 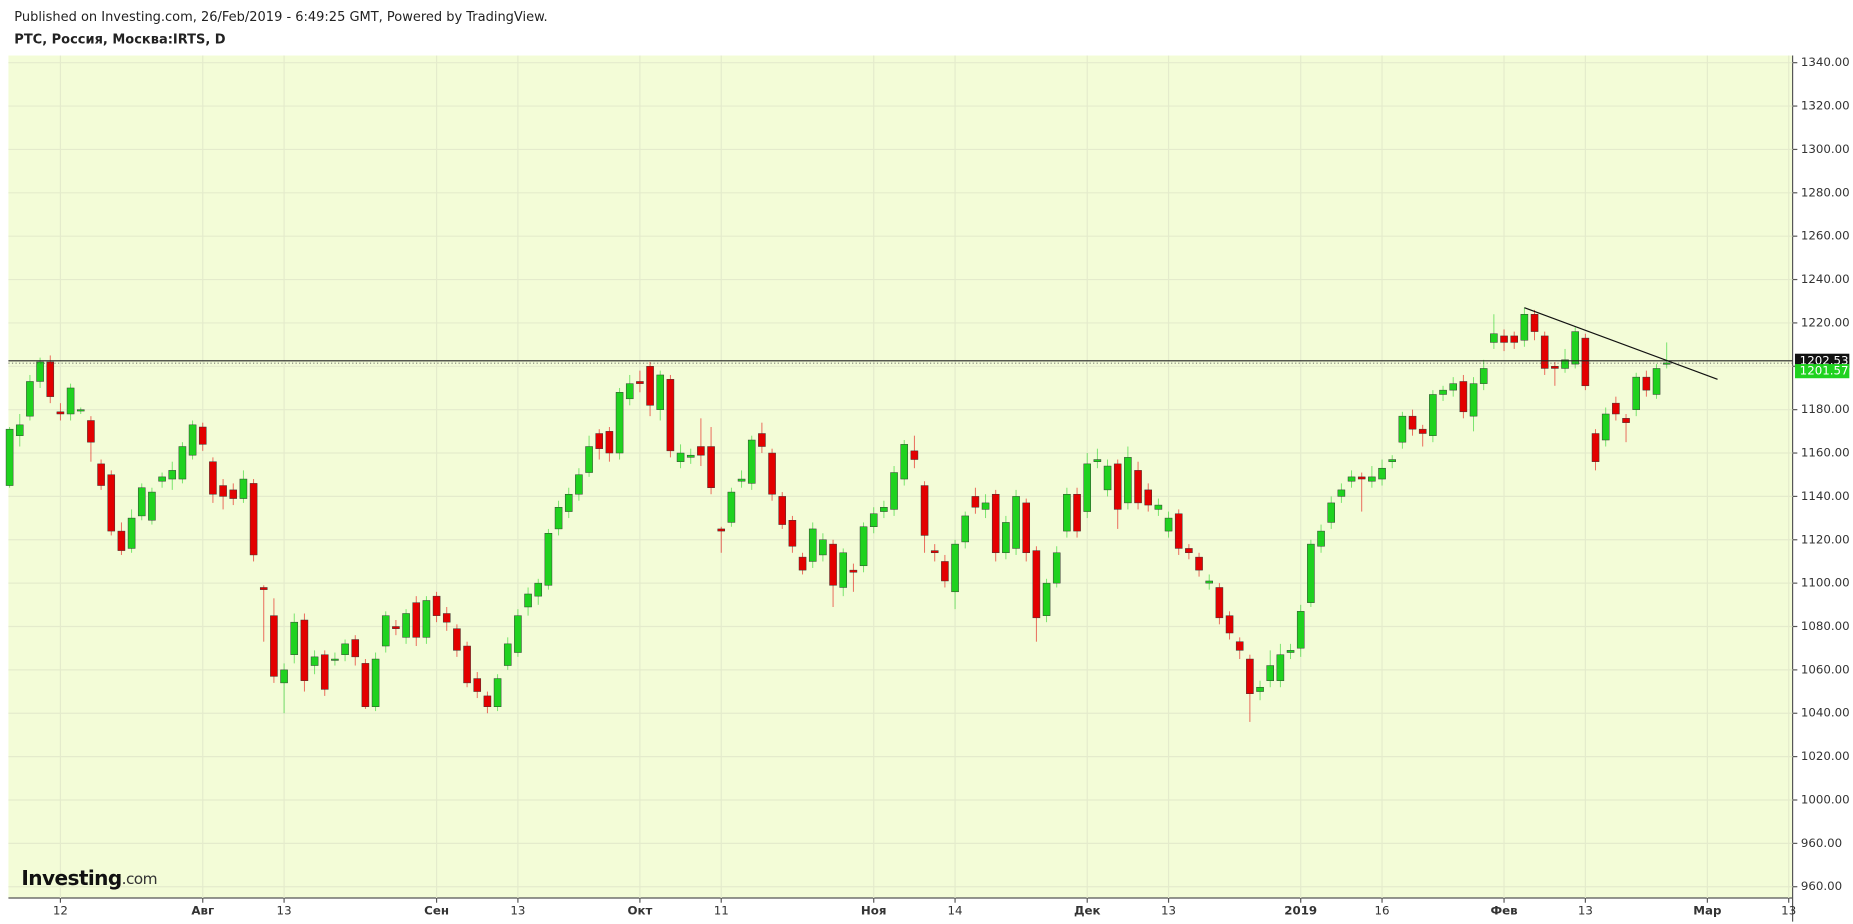 What do you see at coordinates (1824, 360) in the screenshot?
I see `level-label: 1202.53` at bounding box center [1824, 360].